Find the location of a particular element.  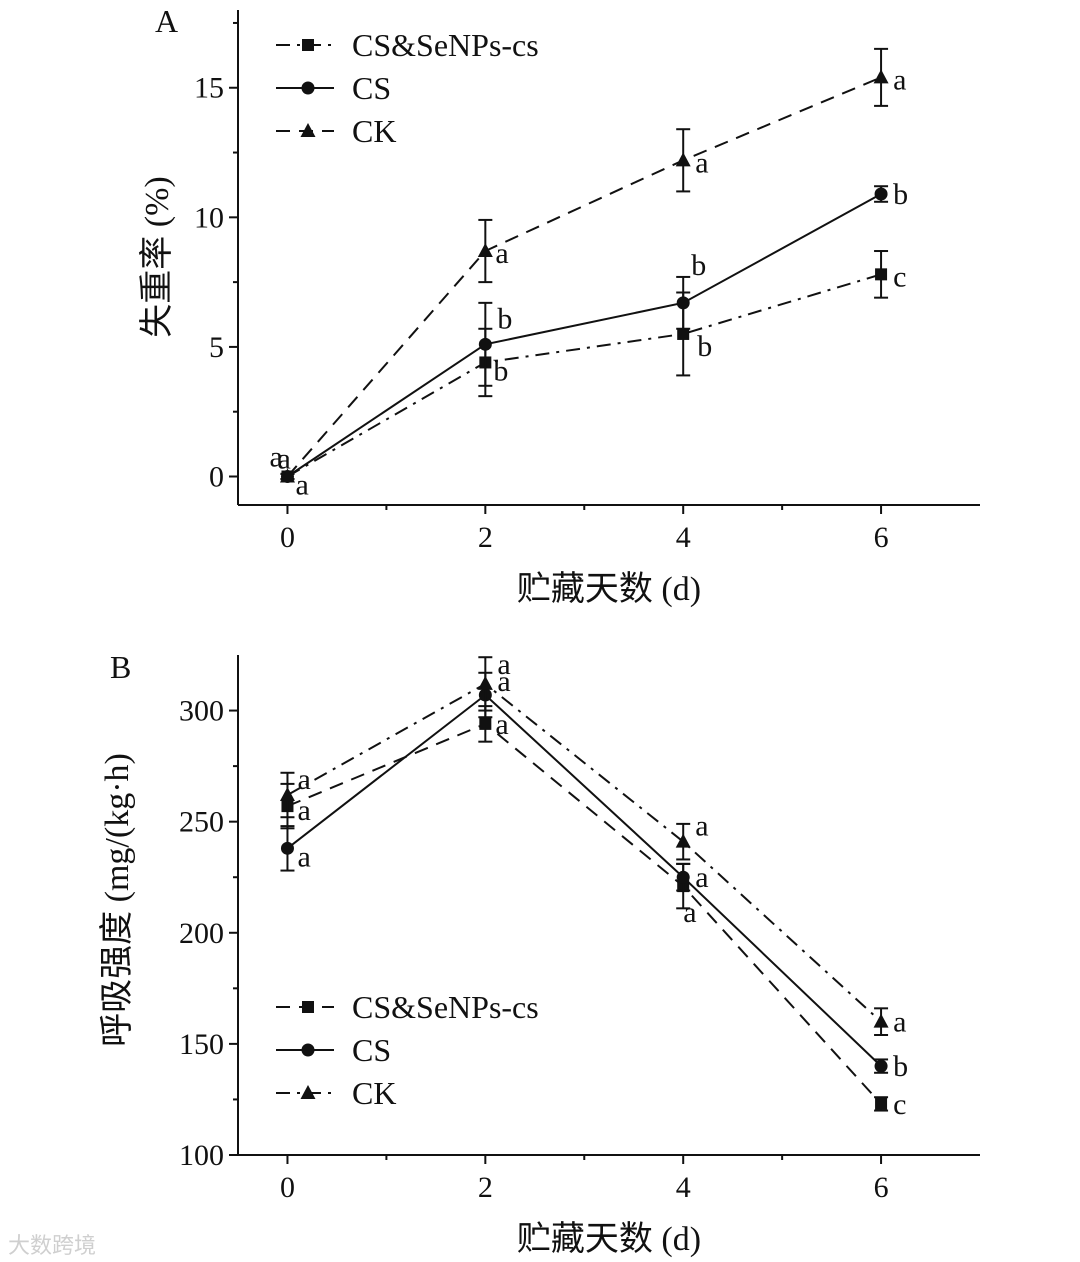

y-axis-title: 失重率 (%) is located at coordinates (157, 256).